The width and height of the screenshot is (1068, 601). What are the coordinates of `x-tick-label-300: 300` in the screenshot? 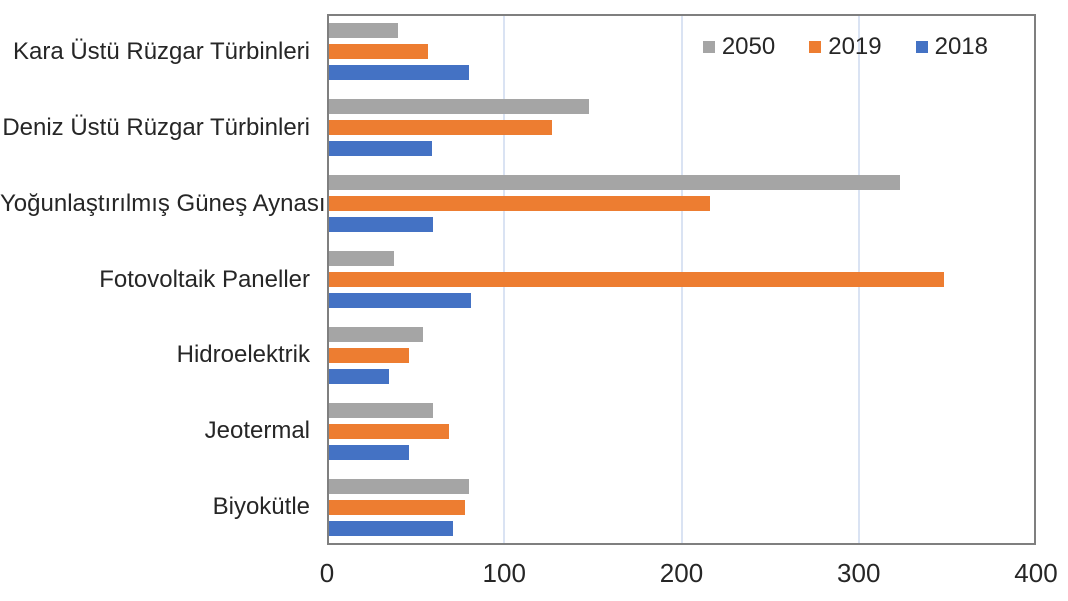 It's located at (859, 573).